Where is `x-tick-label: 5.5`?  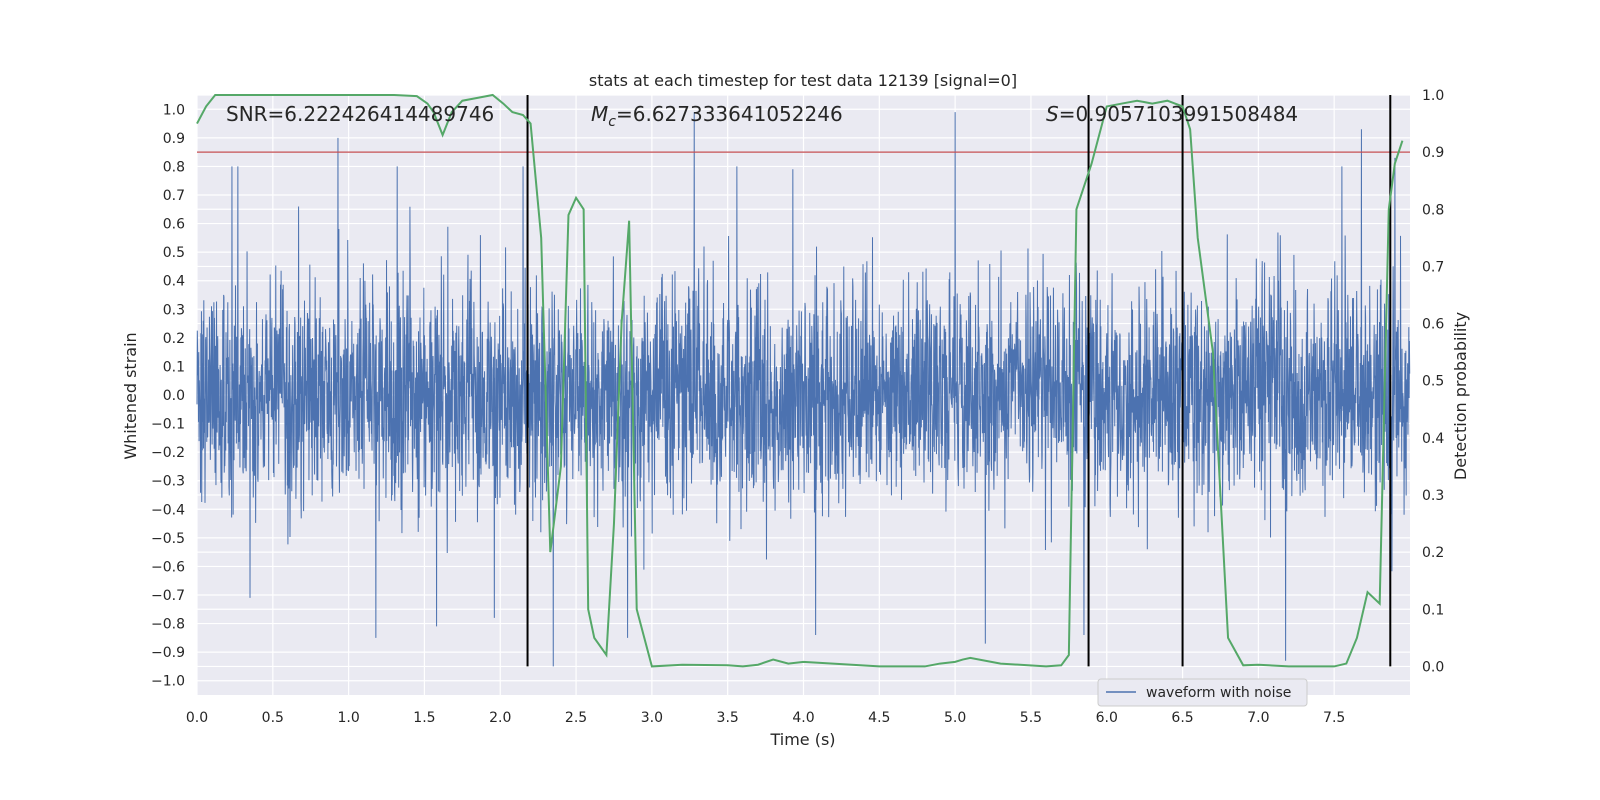
x-tick-label: 5.5 is located at coordinates (1031, 718).